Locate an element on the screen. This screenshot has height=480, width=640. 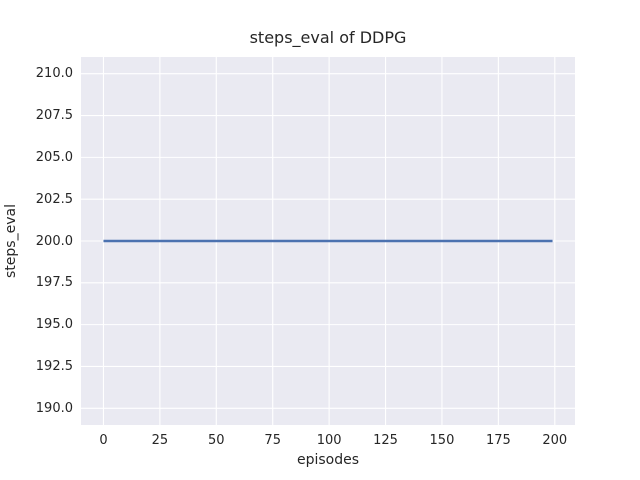
y-tick-label: 192.5 is located at coordinates (54, 366).